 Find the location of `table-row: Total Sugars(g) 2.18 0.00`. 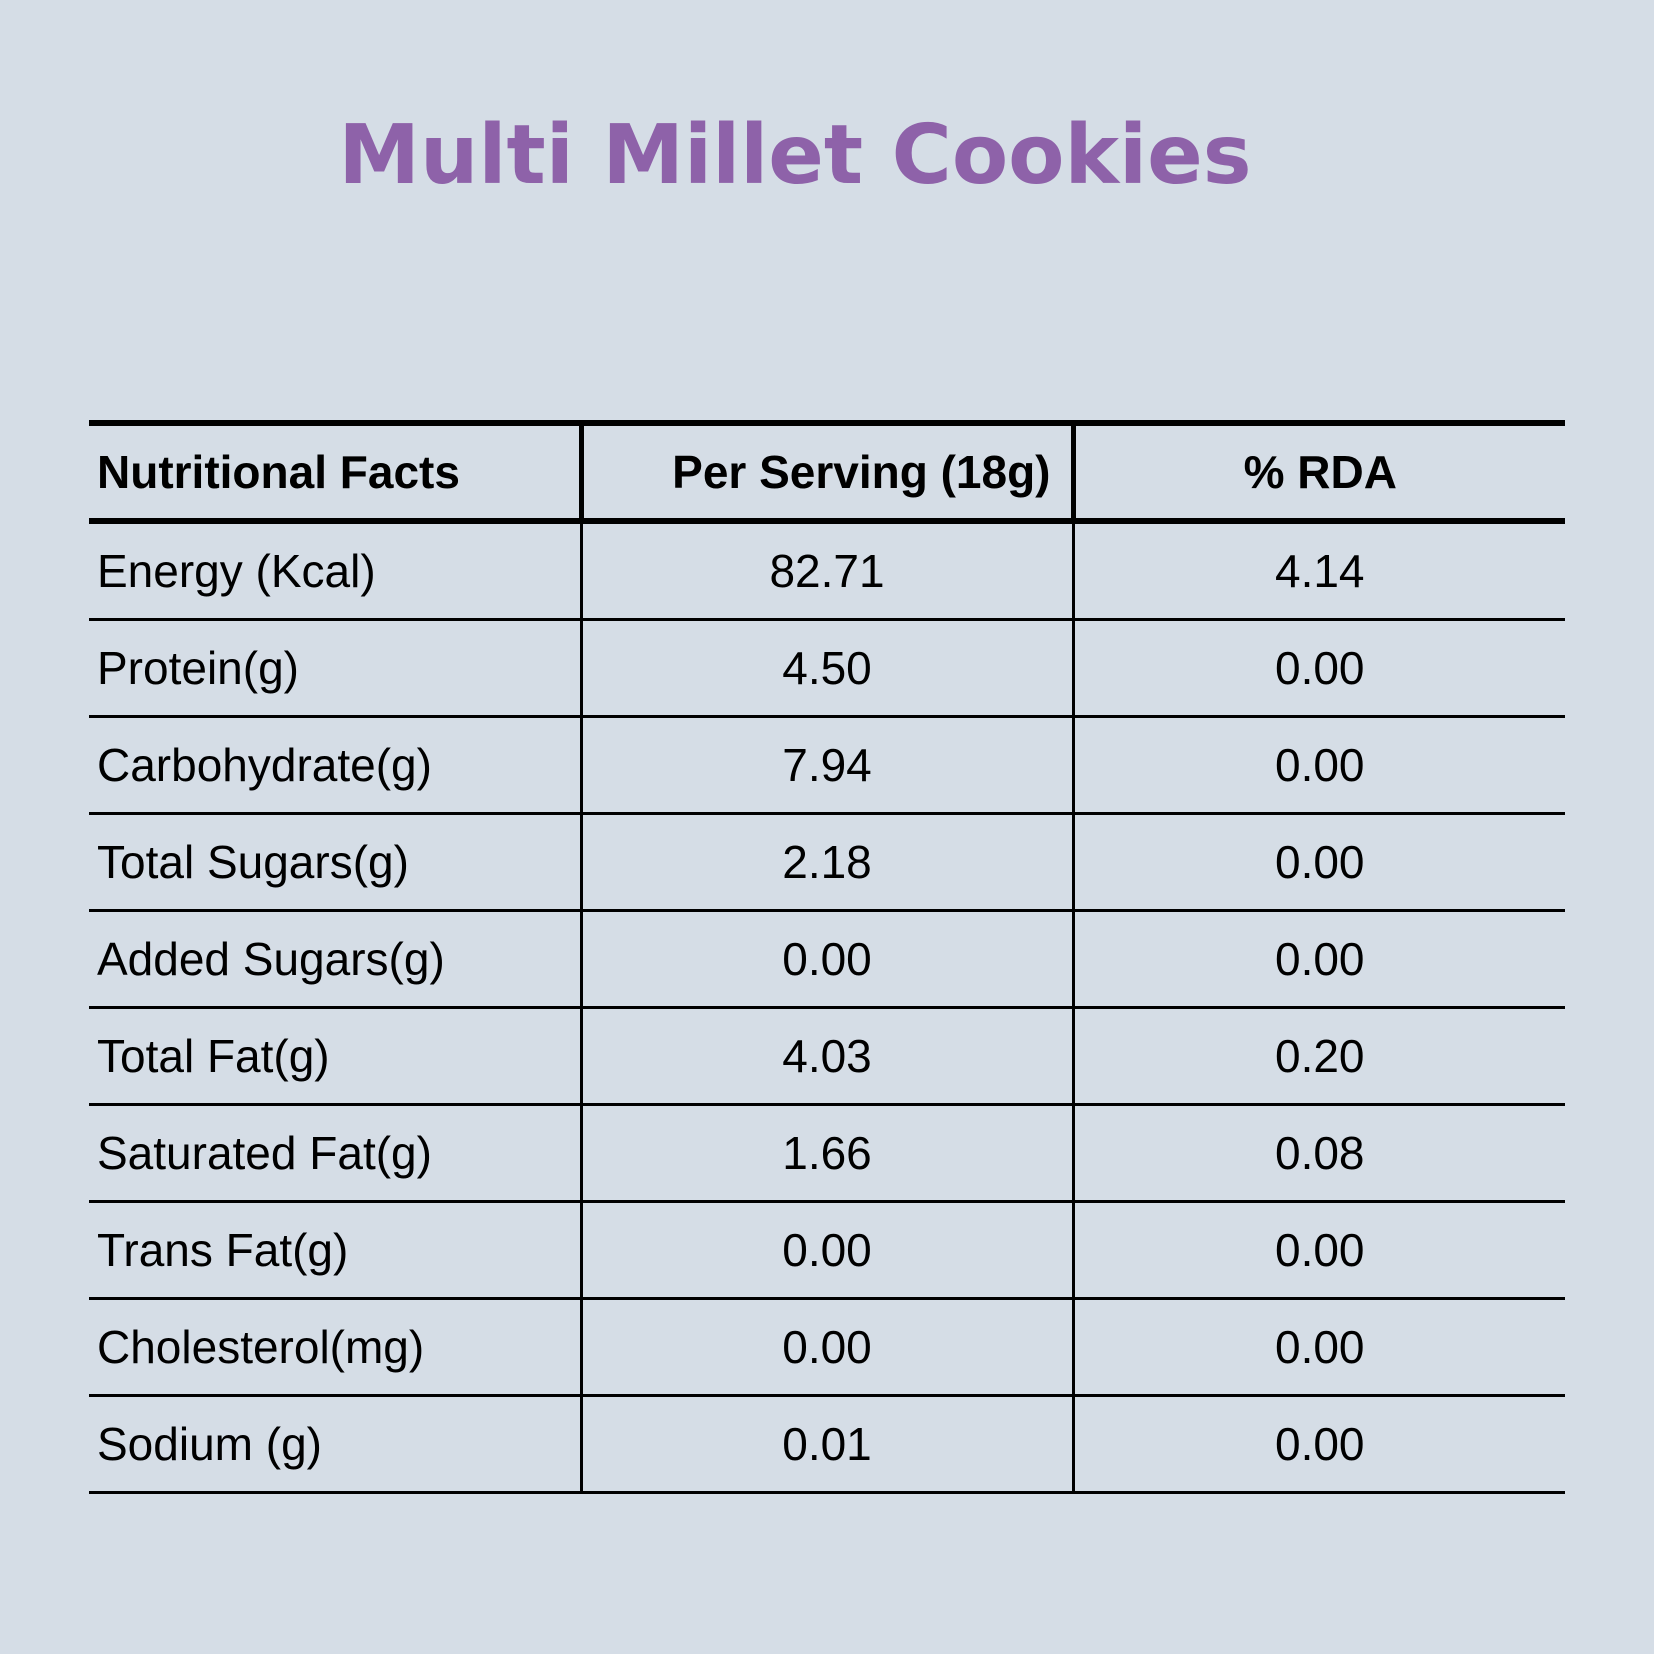

table-row: Total Sugars(g) 2.18 0.00 is located at coordinates (827, 862).